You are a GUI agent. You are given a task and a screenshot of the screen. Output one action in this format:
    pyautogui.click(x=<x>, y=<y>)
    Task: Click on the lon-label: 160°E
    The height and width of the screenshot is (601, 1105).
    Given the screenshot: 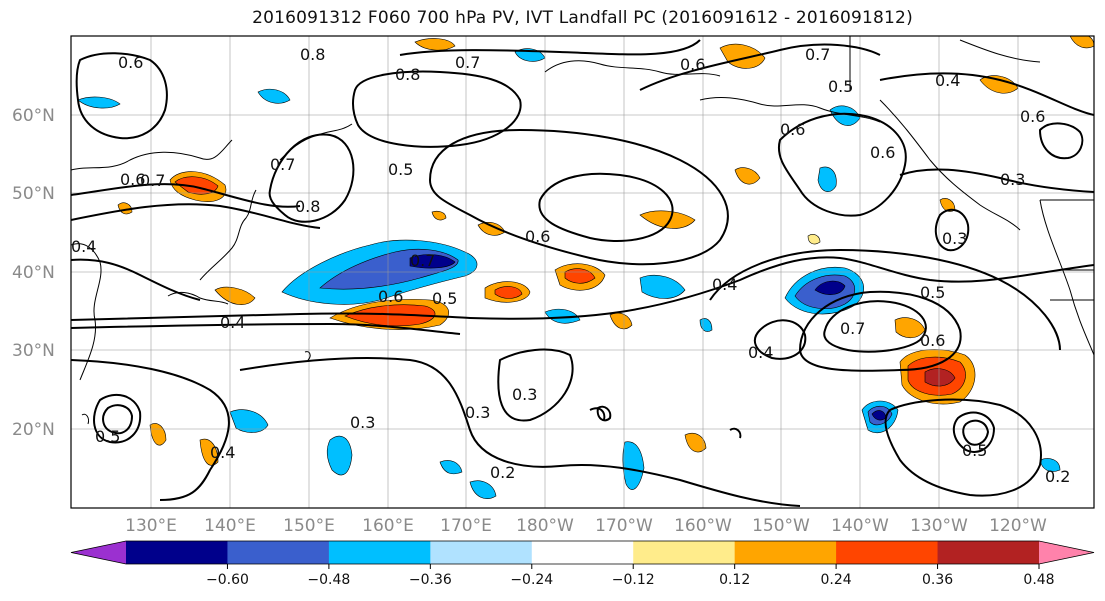 What is the action you would take?
    pyautogui.click(x=388, y=526)
    